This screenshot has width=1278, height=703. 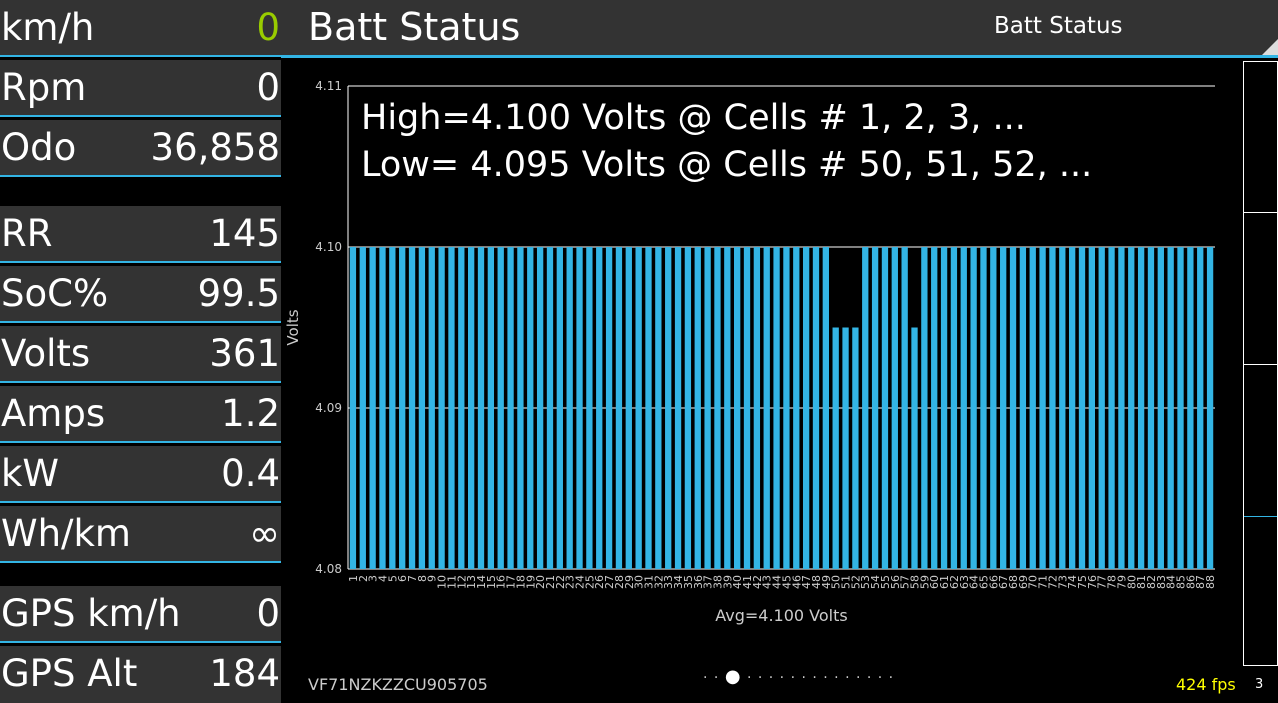 I want to click on x-tick-label: 37, so click(x=708, y=582).